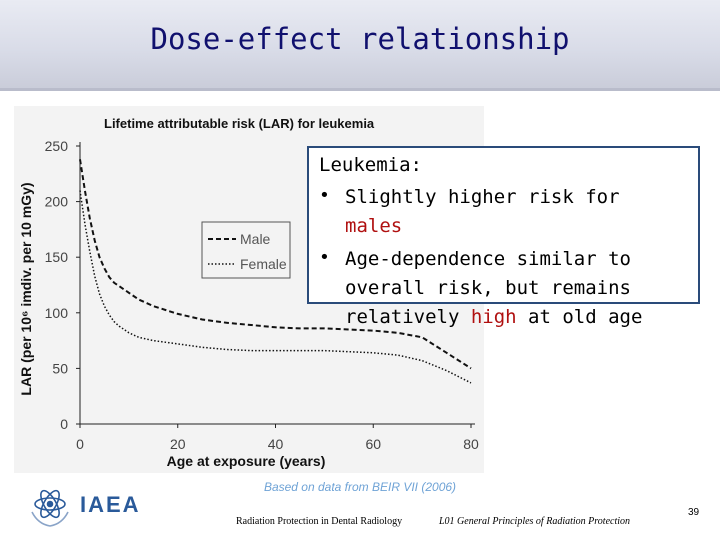  I want to click on bullet-male-risk-text: Slightly higher risk for, so click(482, 197).